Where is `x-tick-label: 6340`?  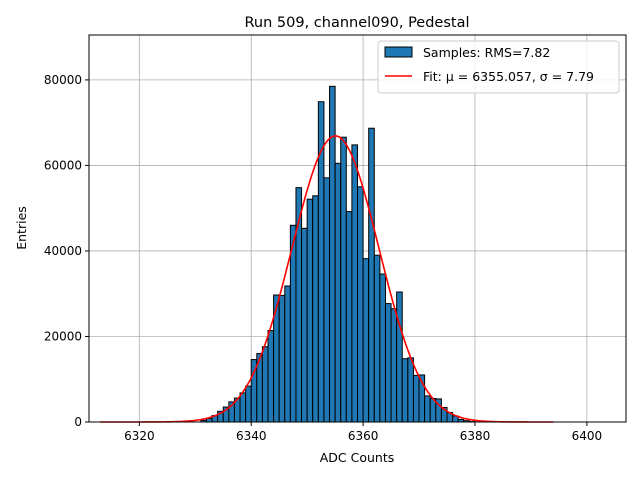 x-tick-label: 6340 is located at coordinates (251, 436).